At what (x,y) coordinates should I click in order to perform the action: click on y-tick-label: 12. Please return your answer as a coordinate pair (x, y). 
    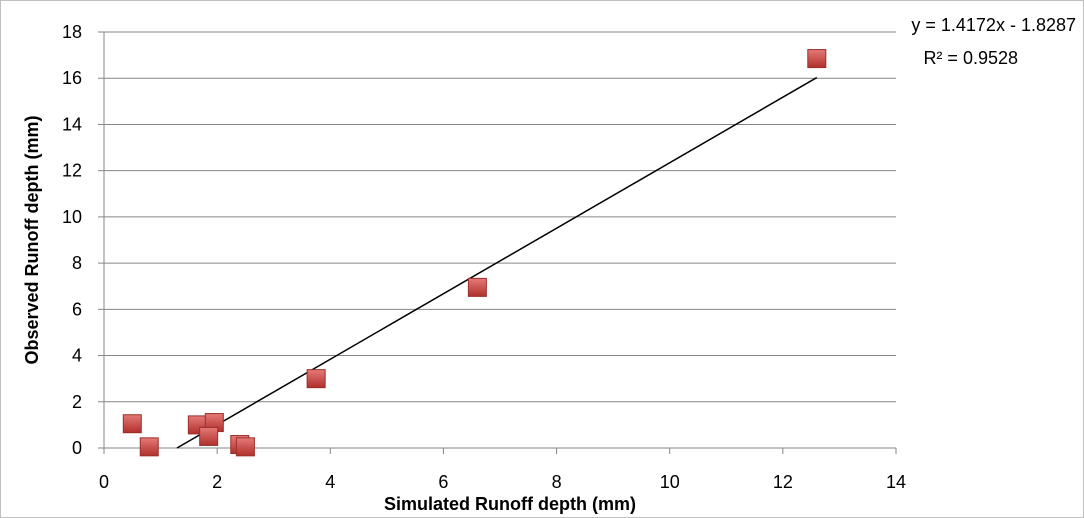
    Looking at the image, I should click on (72, 171).